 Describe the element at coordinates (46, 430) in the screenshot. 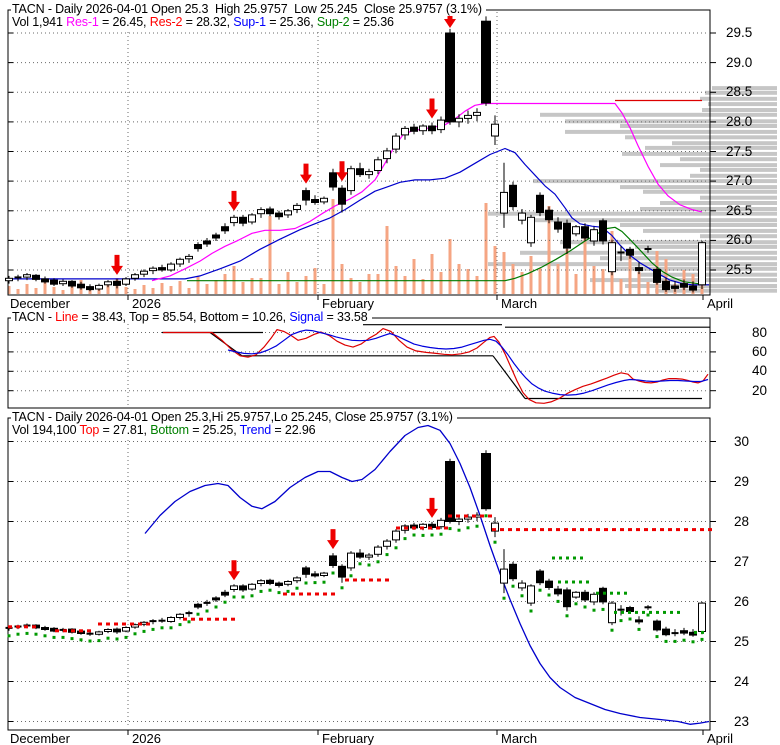

I see `legend-text: Vol 194,100` at that location.